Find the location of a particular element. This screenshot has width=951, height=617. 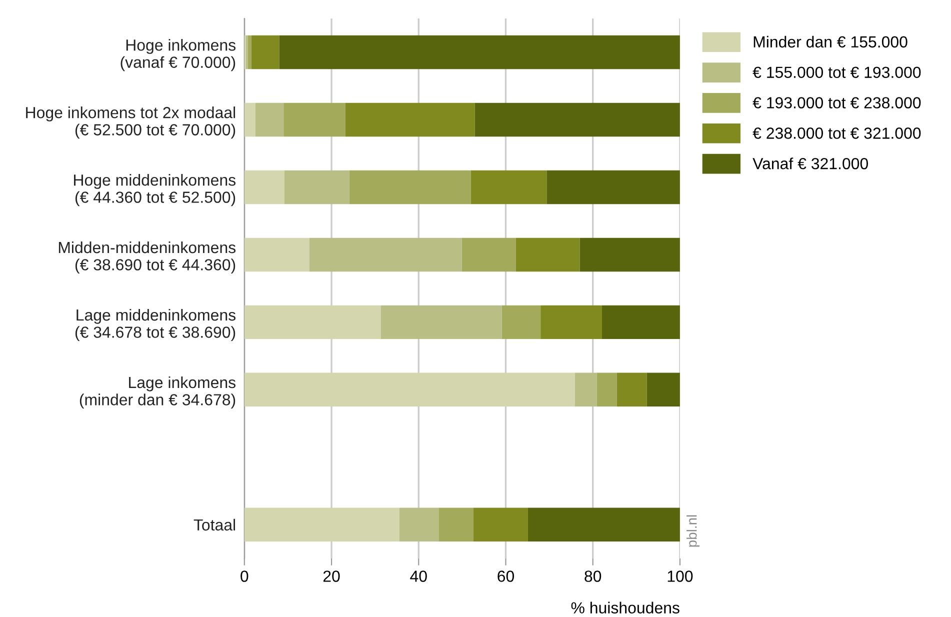

x-tick-label: 100 is located at coordinates (680, 576).